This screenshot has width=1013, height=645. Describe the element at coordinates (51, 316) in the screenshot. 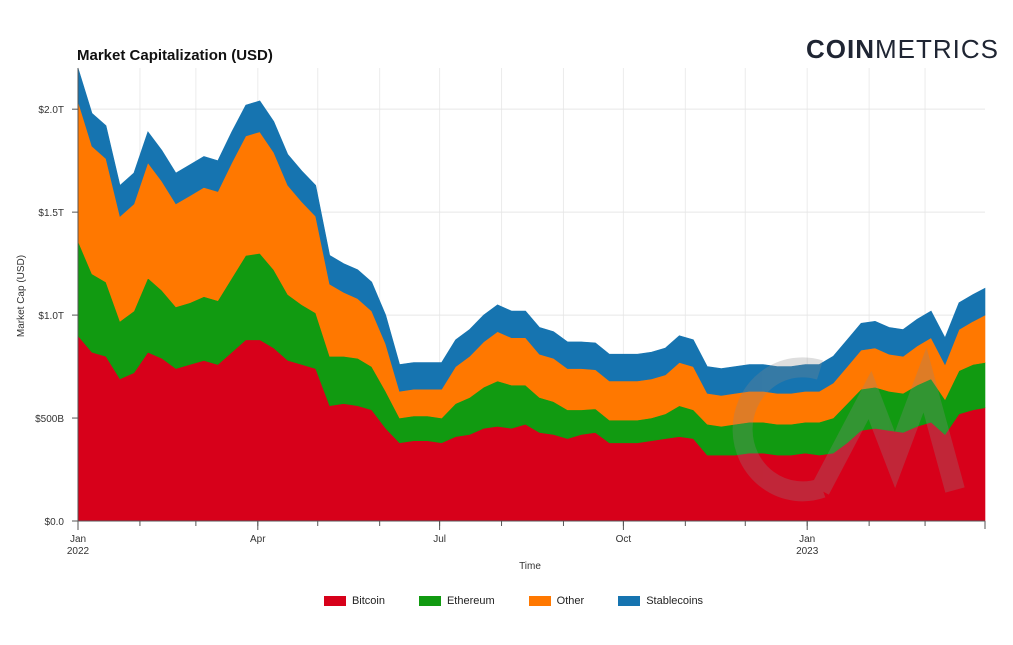

I see `y-tick-label: $1.0T` at that location.